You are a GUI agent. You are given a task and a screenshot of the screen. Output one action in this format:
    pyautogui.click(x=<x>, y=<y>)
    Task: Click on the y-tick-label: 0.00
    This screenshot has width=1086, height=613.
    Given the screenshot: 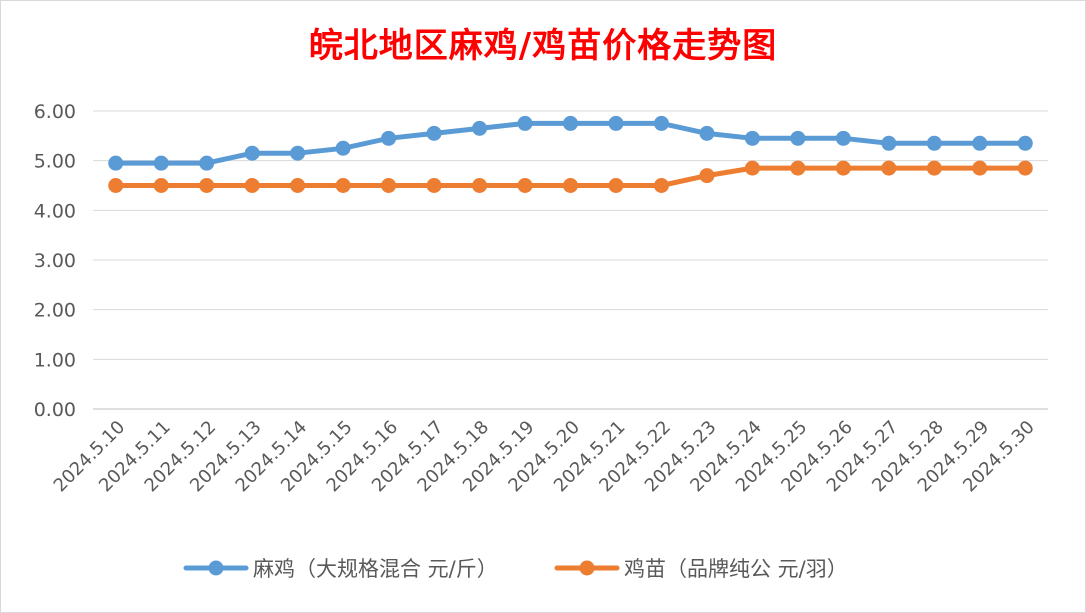 What is the action you would take?
    pyautogui.click(x=55, y=410)
    